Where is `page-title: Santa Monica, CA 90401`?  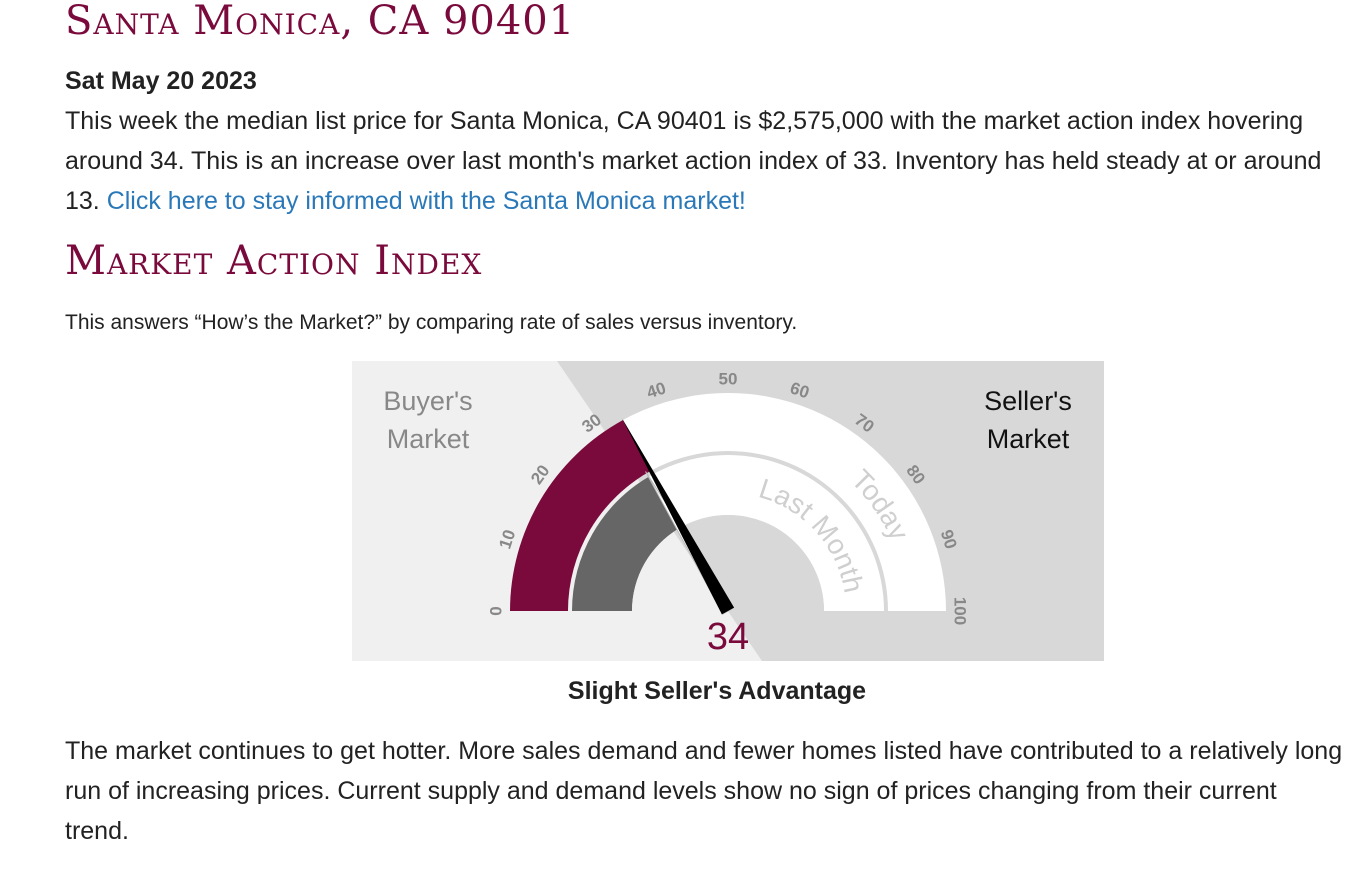
page-title: Santa Monica, CA 90401 is located at coordinates (320, 22).